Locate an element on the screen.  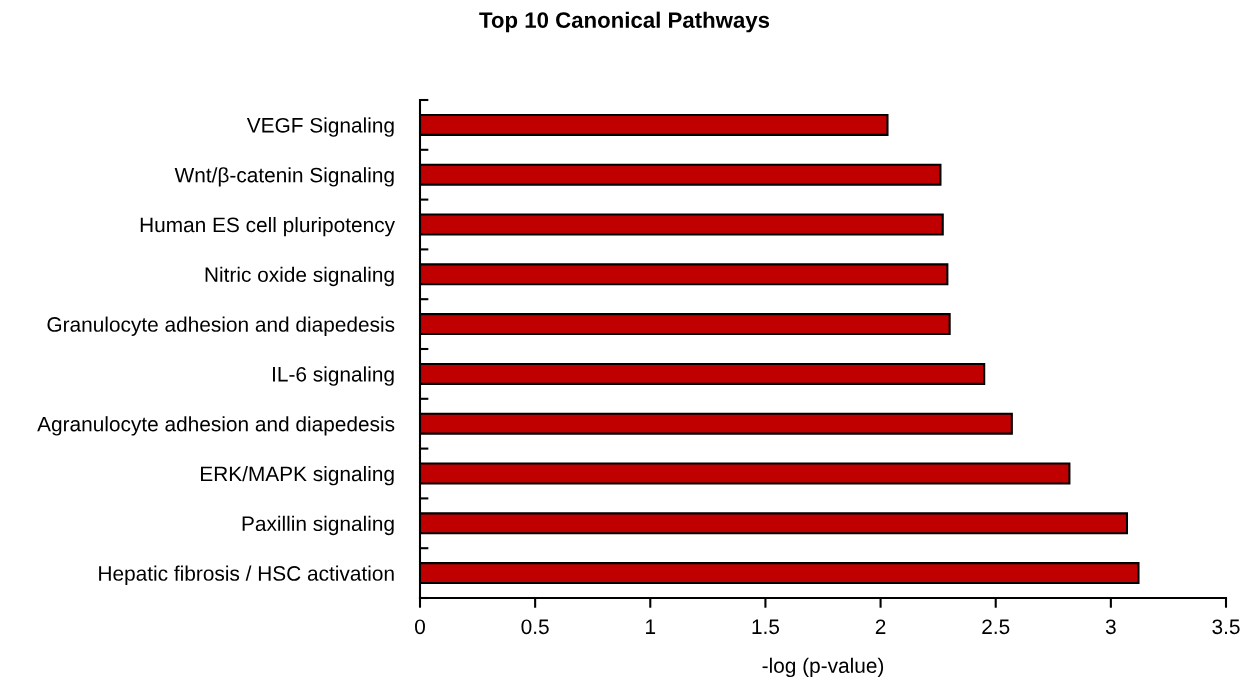
x-tick-label: 2.5 is located at coordinates (996, 627).